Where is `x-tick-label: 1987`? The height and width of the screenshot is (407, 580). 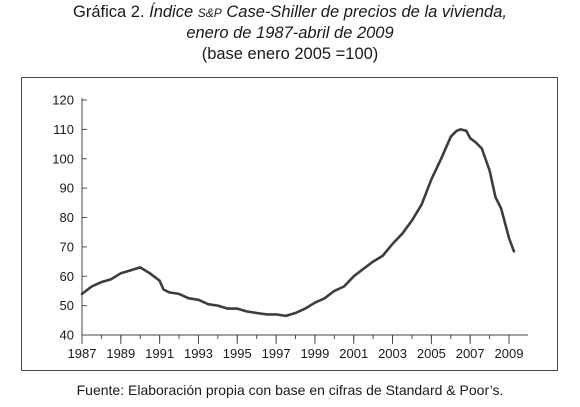
x-tick-label: 1987 is located at coordinates (82, 353).